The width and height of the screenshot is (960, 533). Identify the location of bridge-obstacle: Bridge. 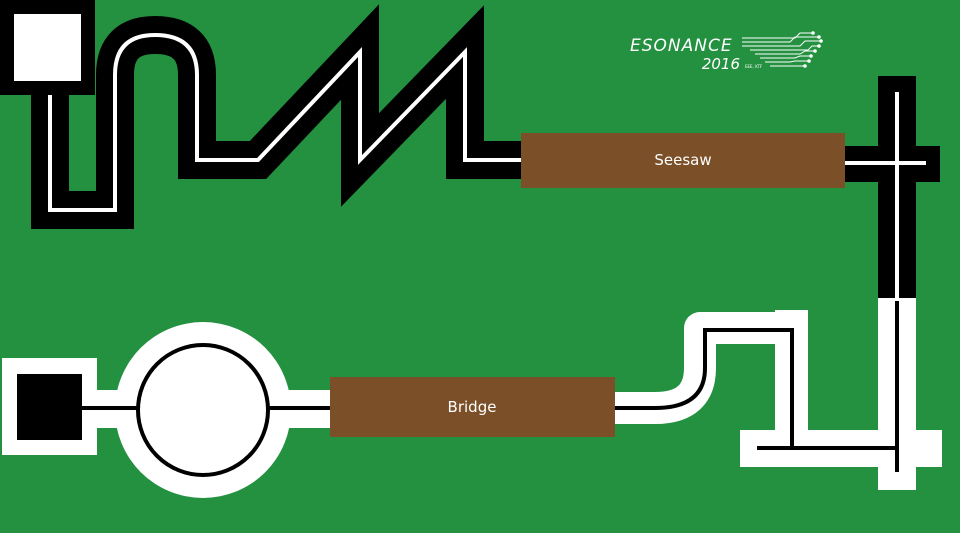
(472, 407).